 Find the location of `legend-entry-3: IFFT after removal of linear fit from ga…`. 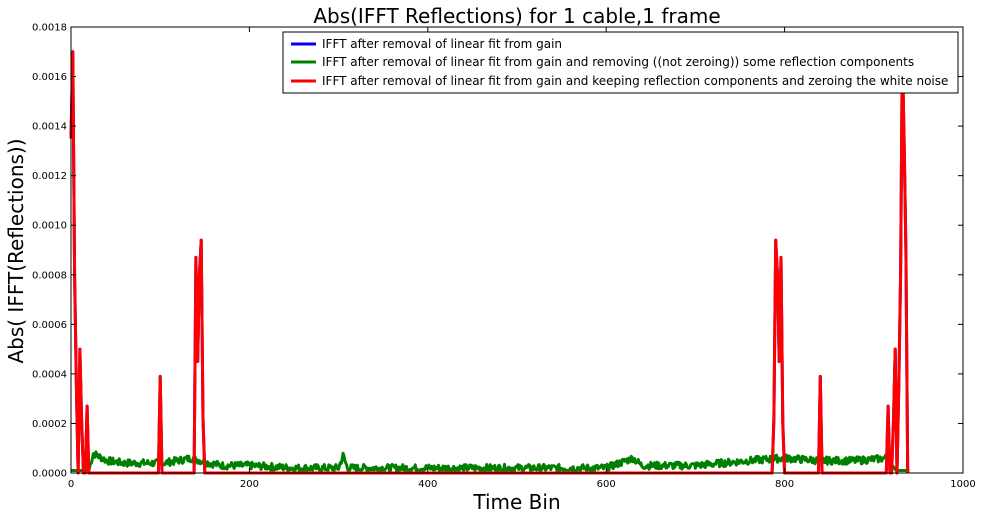

legend-entry-3: IFFT after removal of linear fit from ga… is located at coordinates (635, 81).